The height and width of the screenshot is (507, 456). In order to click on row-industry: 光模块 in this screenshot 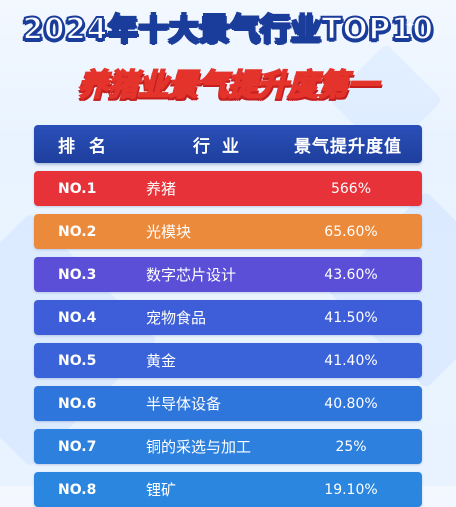, I will do `click(169, 232)`.